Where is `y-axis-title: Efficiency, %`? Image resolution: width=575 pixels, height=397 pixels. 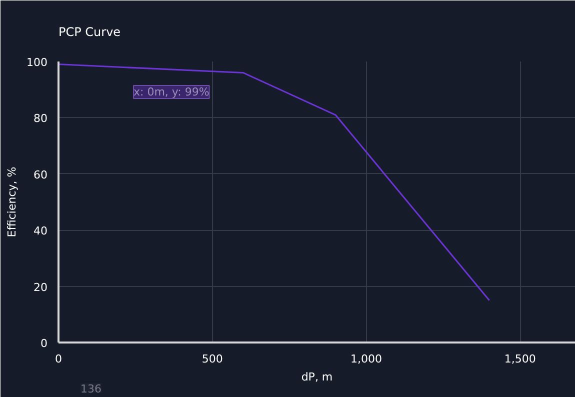 y-axis-title: Efficiency, % is located at coordinates (12, 202).